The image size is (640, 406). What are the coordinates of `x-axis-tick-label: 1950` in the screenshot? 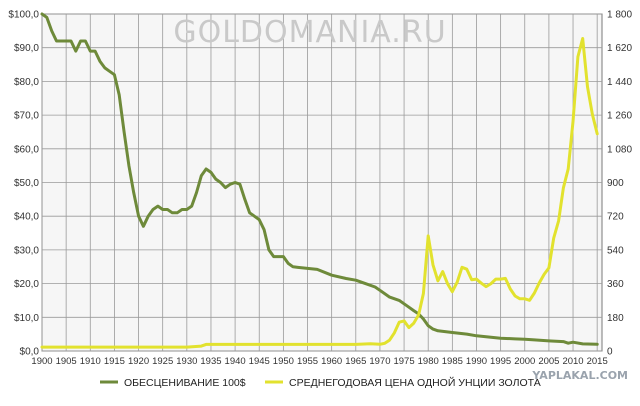 It's located at (283, 361).